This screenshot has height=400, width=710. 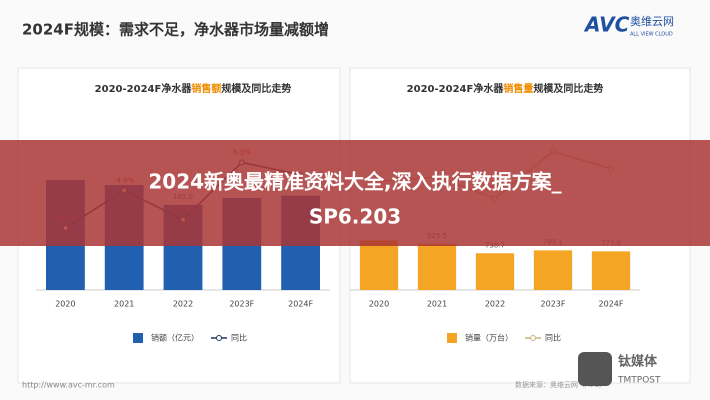 I want to click on banner-text: SP6.203, so click(x=355, y=217).